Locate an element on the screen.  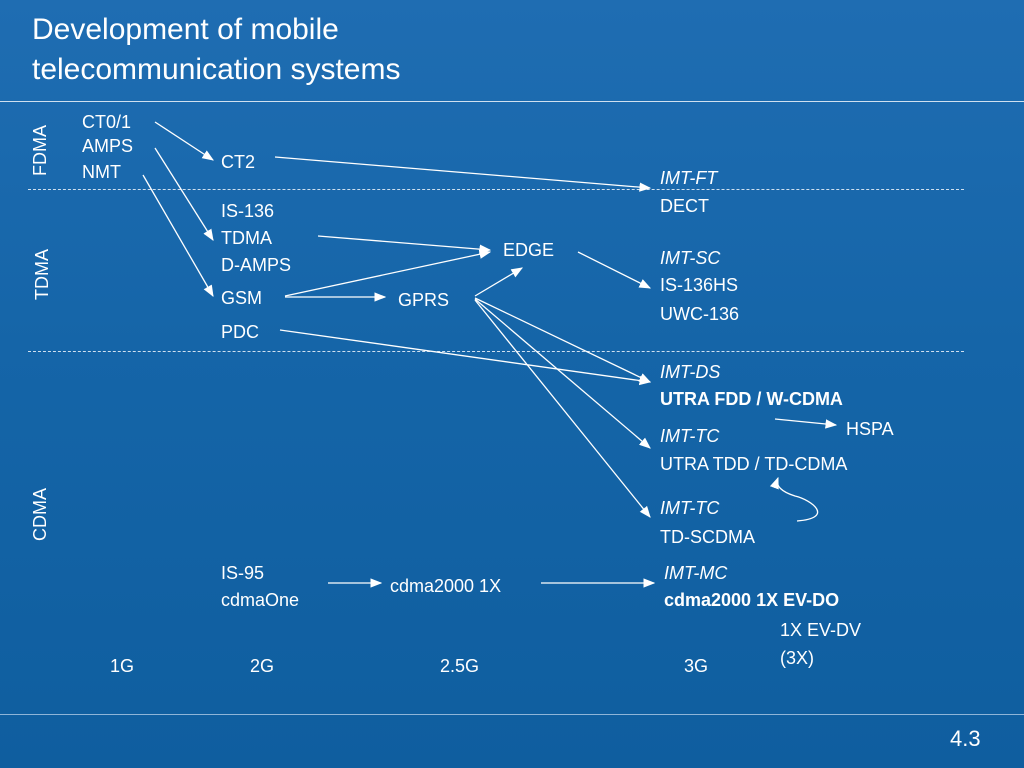
arrow-tdma-to-edge is located at coordinates (404, 244).